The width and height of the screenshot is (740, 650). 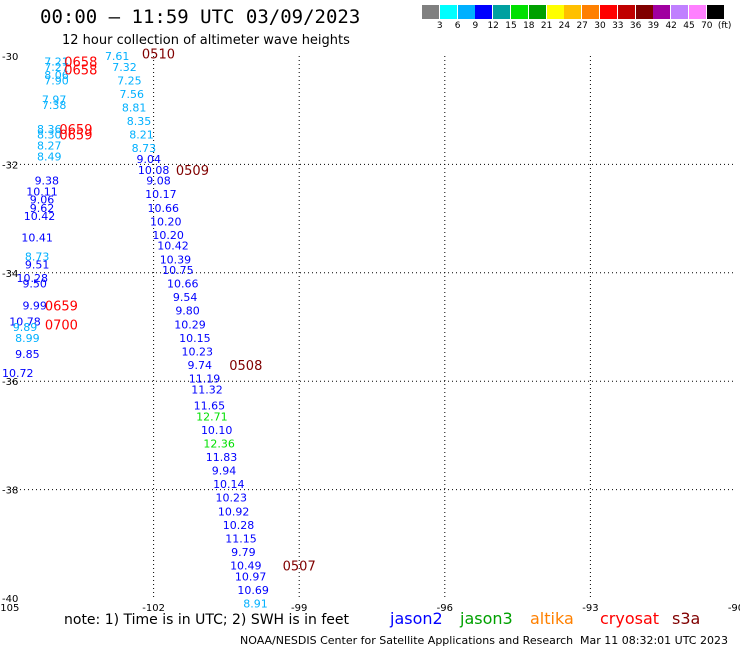 What do you see at coordinates (671, 26) in the screenshot?
I see `legend-label: 42` at bounding box center [671, 26].